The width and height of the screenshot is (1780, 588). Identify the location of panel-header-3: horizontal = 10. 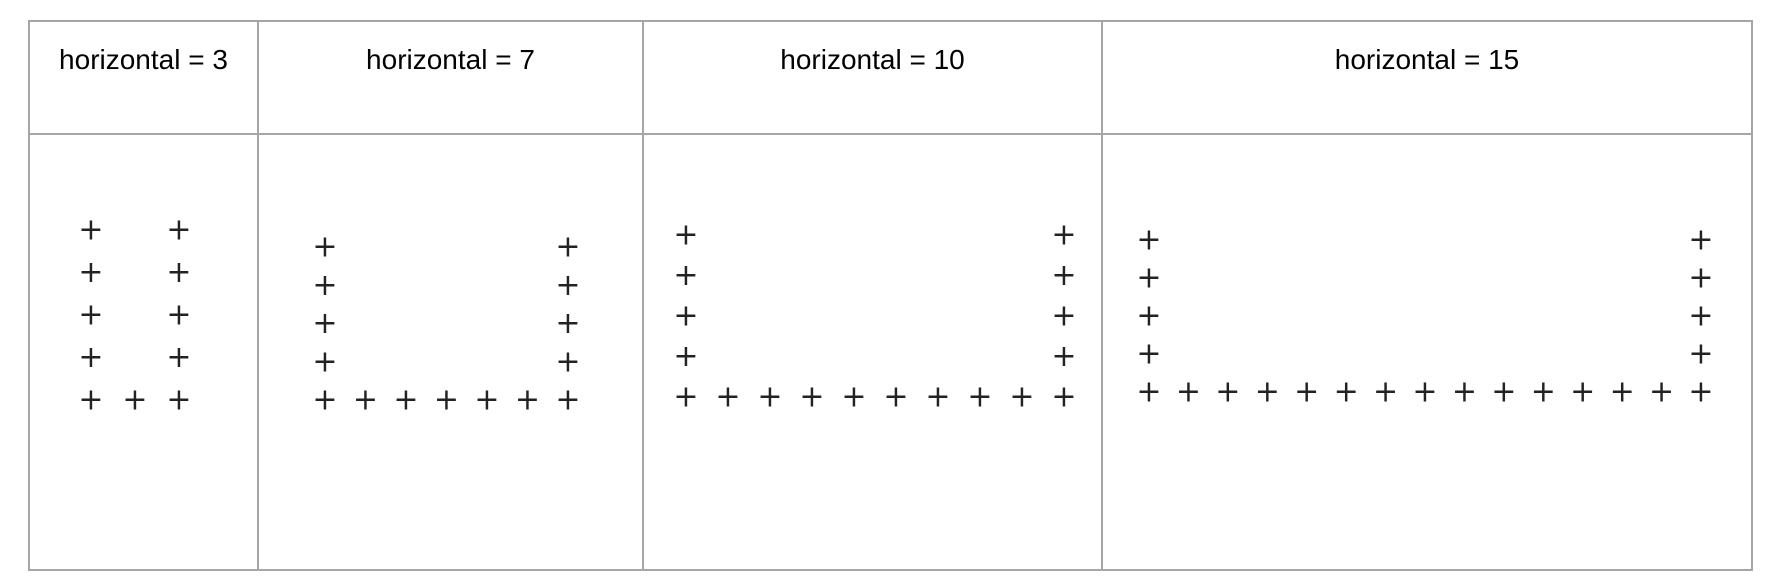
(872, 77).